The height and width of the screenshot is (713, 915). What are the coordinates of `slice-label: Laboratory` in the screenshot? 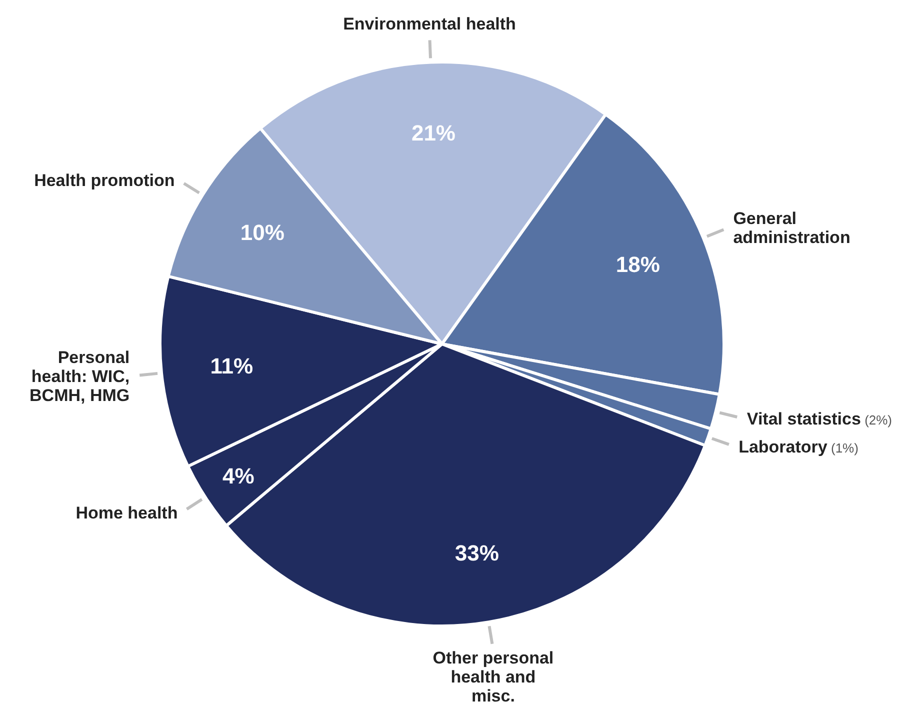 It's located at (783, 446).